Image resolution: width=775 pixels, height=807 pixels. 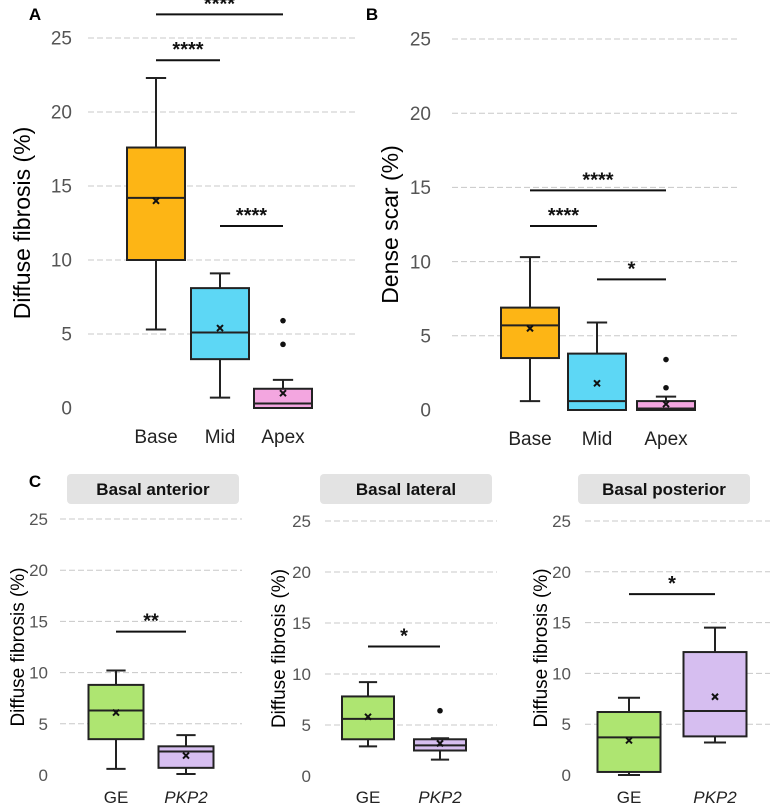 I want to click on panel-title: Basal posterior, so click(x=664, y=489).